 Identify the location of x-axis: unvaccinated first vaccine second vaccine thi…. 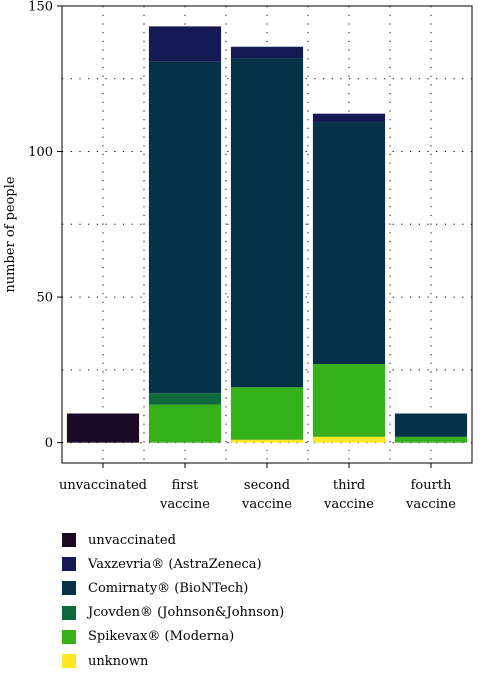
(257, 487).